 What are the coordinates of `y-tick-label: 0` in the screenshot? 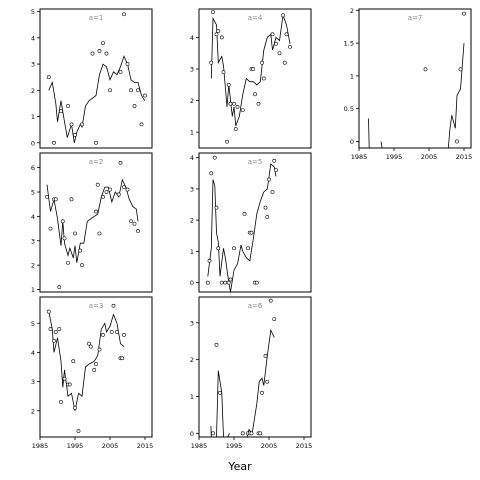 It's located at (192, 283).